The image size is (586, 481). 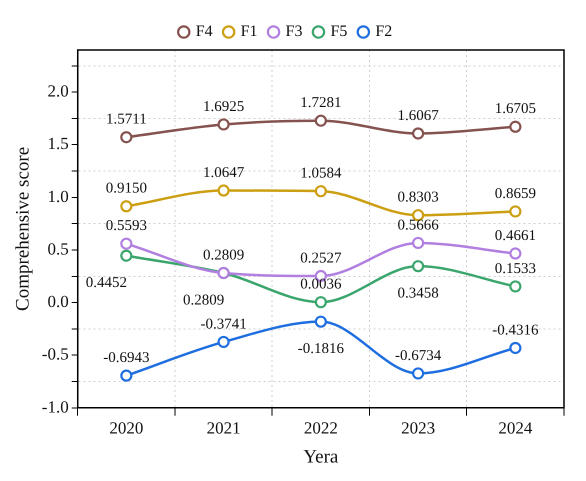 I want to click on data-label: -0.6943, so click(x=126, y=358).